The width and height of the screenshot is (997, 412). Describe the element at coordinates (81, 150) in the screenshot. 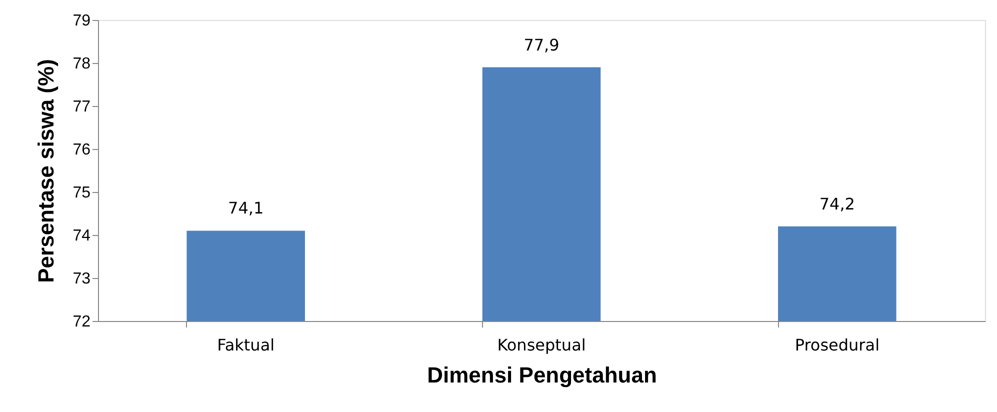

I see `y-tick-label: 76` at that location.